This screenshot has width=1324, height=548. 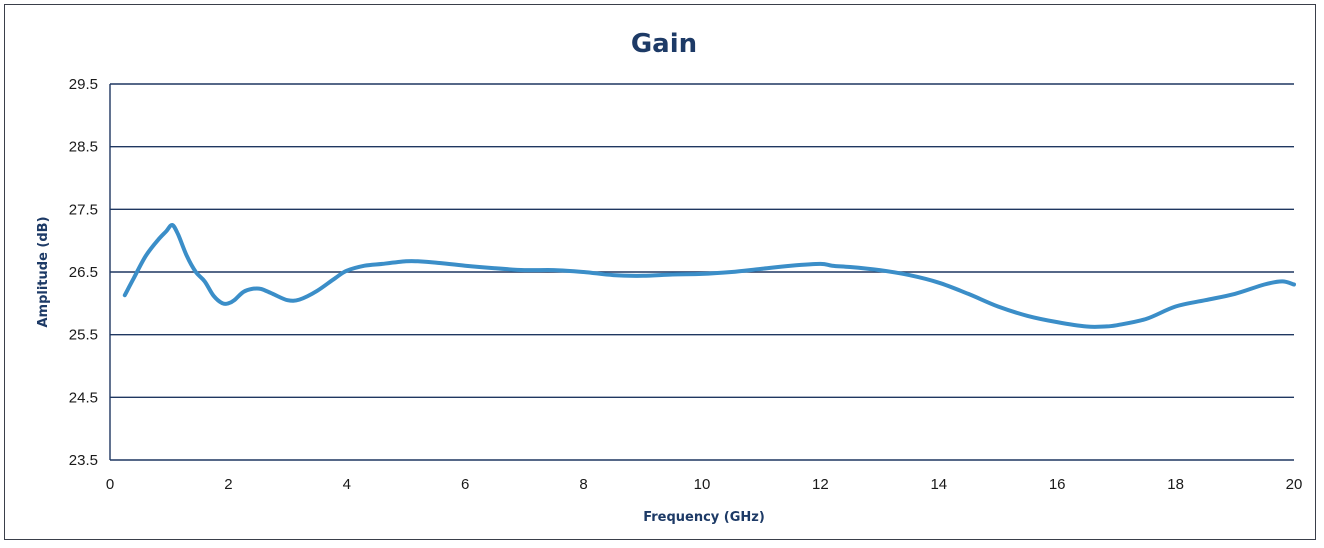 I want to click on x-tick-label: 18, so click(x=1175, y=484).